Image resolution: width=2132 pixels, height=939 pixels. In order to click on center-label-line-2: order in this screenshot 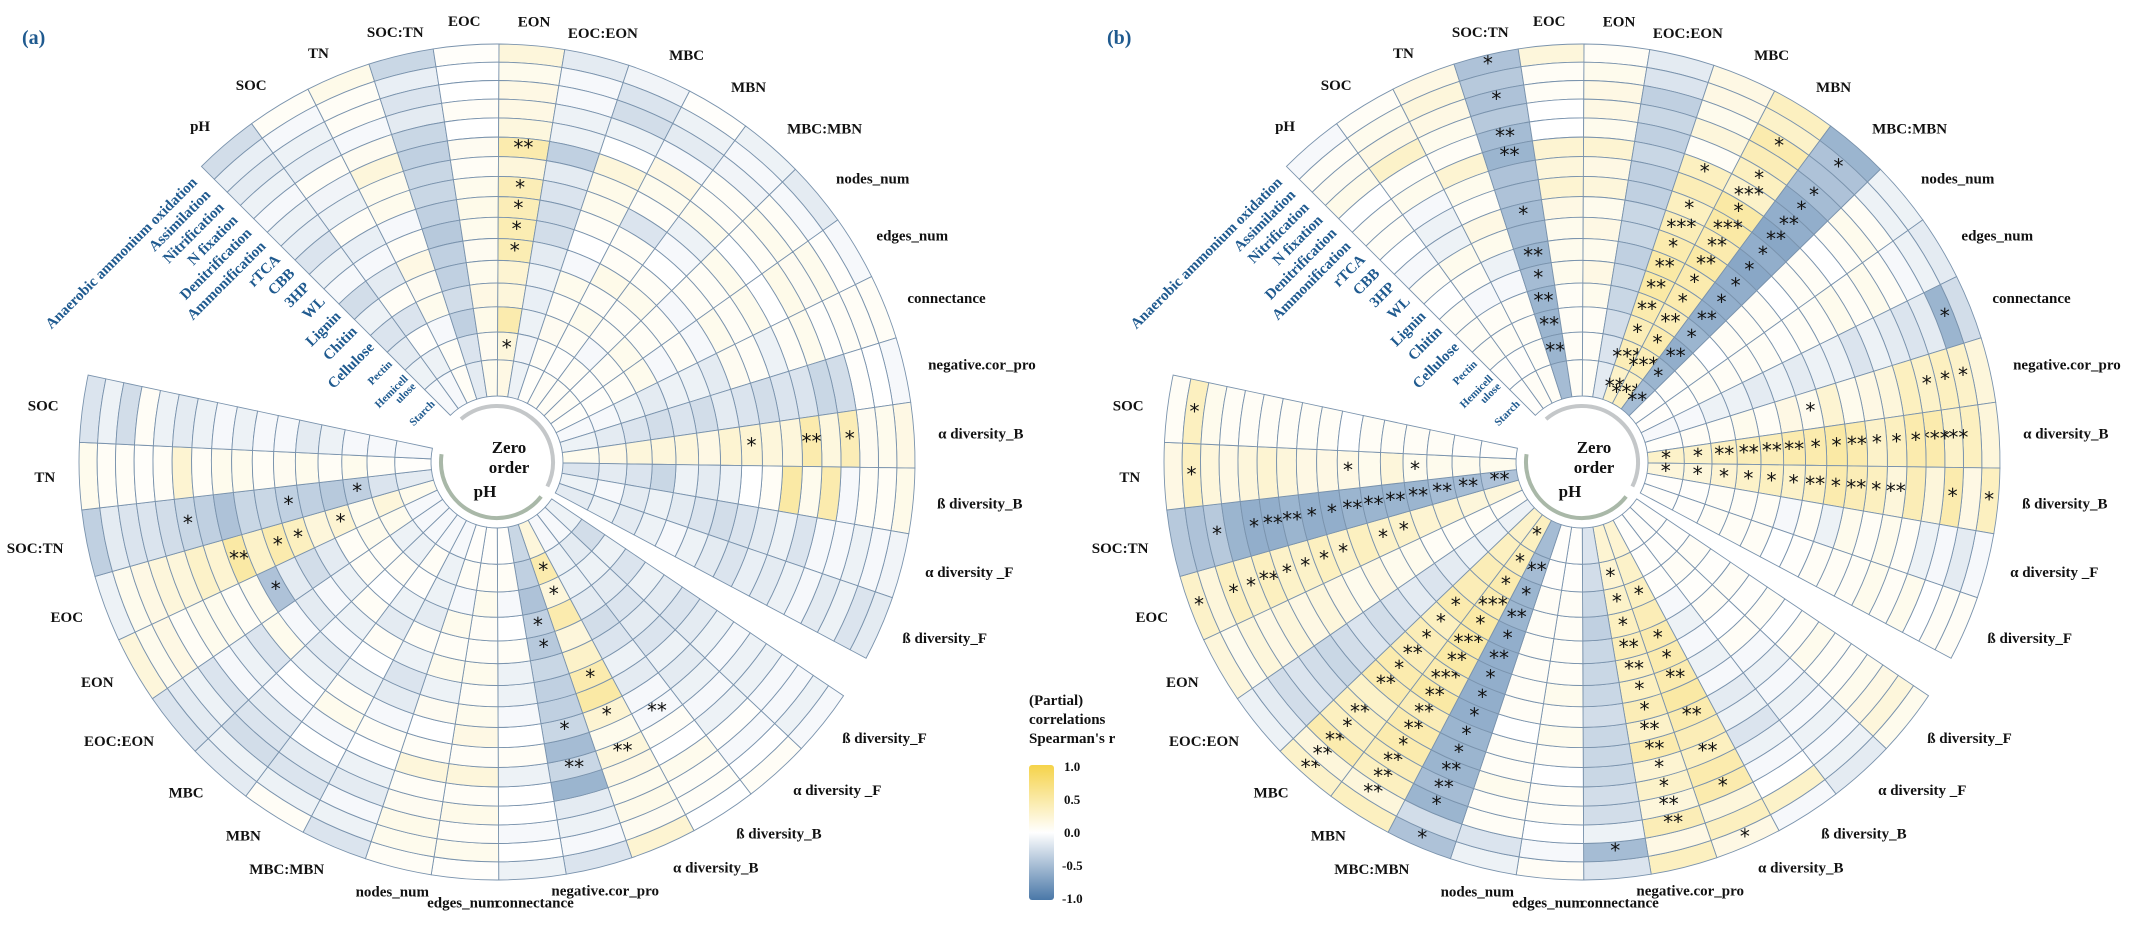, I will do `click(509, 467)`.